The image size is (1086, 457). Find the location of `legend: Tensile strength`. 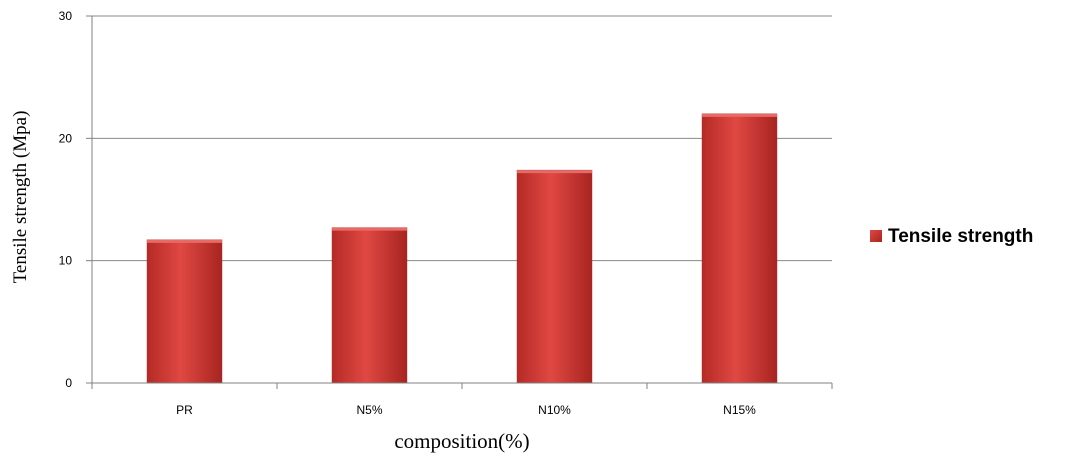

legend: Tensile strength is located at coordinates (951, 236).